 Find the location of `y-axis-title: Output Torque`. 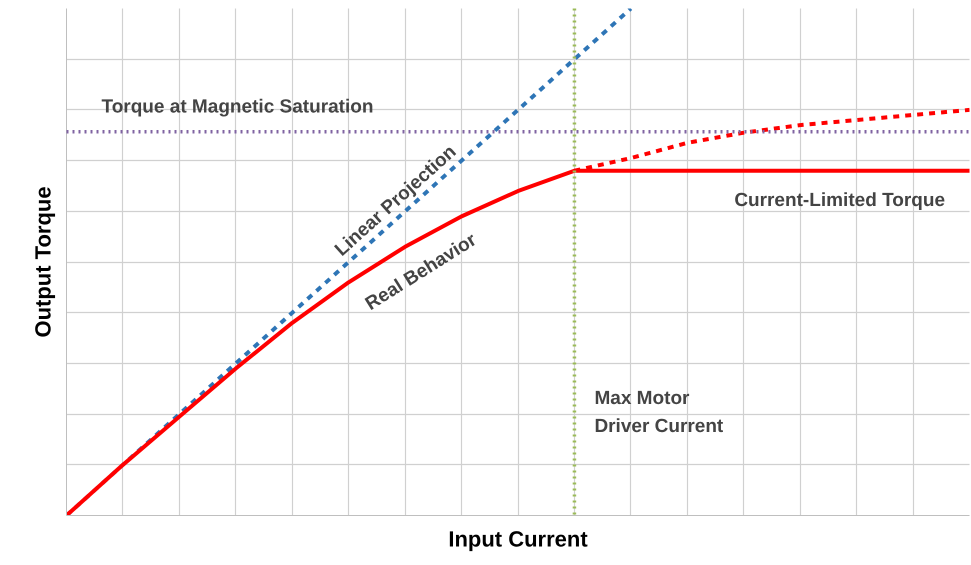

y-axis-title: Output Torque is located at coordinates (43, 262).